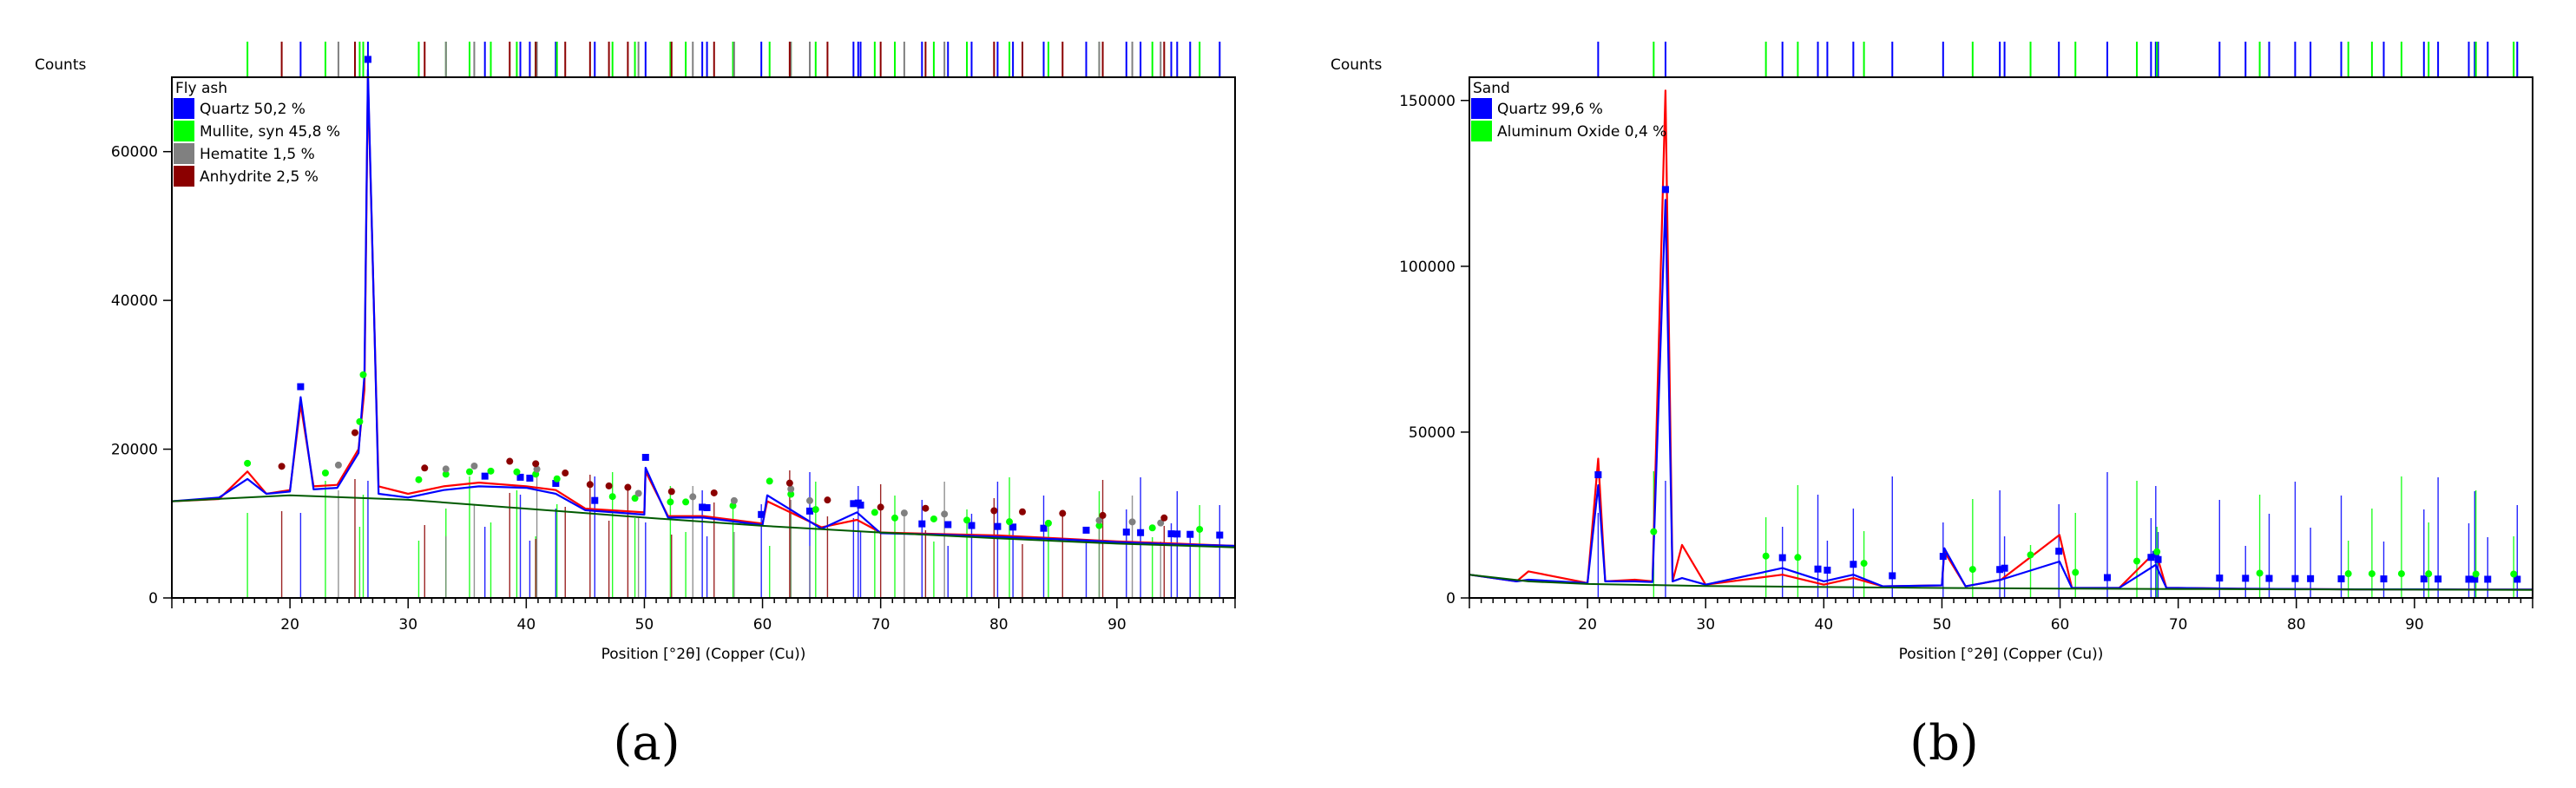 The image size is (2576, 788). What do you see at coordinates (1944, 743) in the screenshot?
I see `panel-label: (b)` at bounding box center [1944, 743].